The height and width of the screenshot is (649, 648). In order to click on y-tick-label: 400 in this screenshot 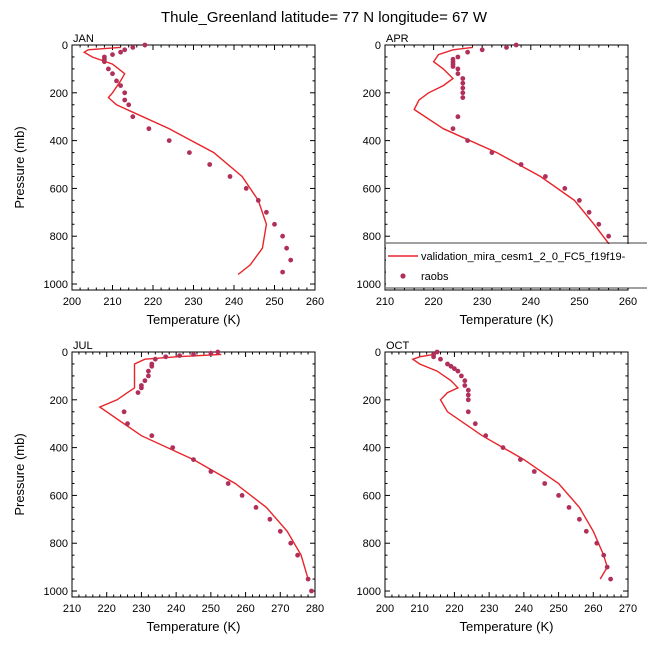, I will do `click(59, 449)`.